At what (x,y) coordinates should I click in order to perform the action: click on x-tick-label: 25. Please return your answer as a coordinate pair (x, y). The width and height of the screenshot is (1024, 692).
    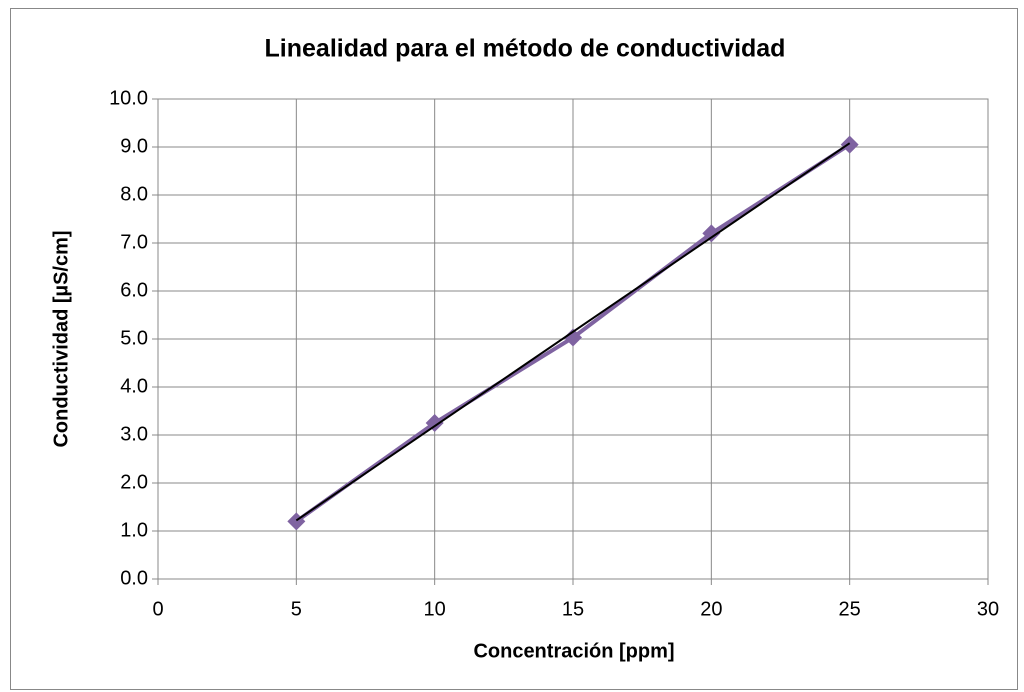
    Looking at the image, I should click on (850, 609).